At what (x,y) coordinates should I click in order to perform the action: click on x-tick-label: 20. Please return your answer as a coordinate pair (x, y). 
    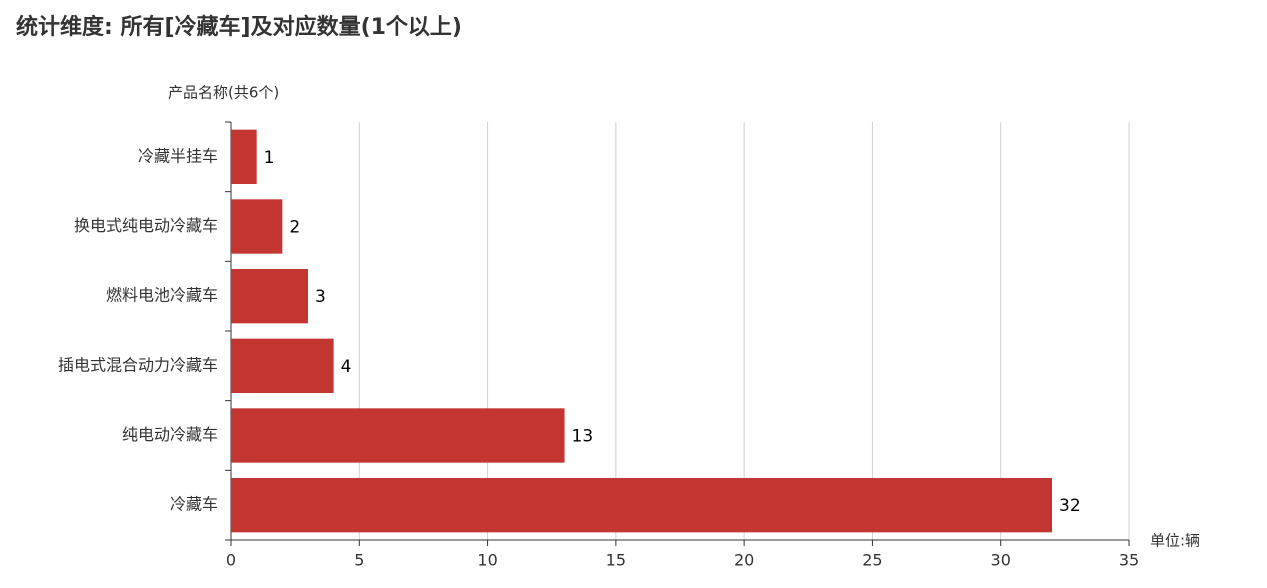
    Looking at the image, I should click on (744, 560).